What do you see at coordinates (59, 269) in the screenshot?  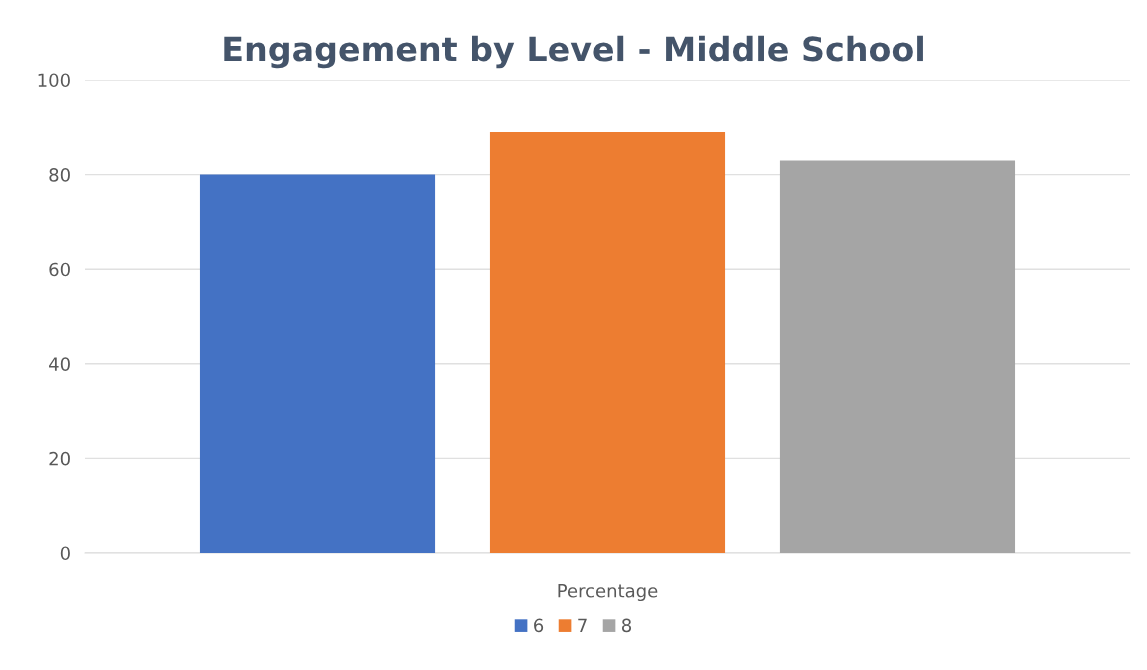 I see `y-tick-label: 60` at bounding box center [59, 269].